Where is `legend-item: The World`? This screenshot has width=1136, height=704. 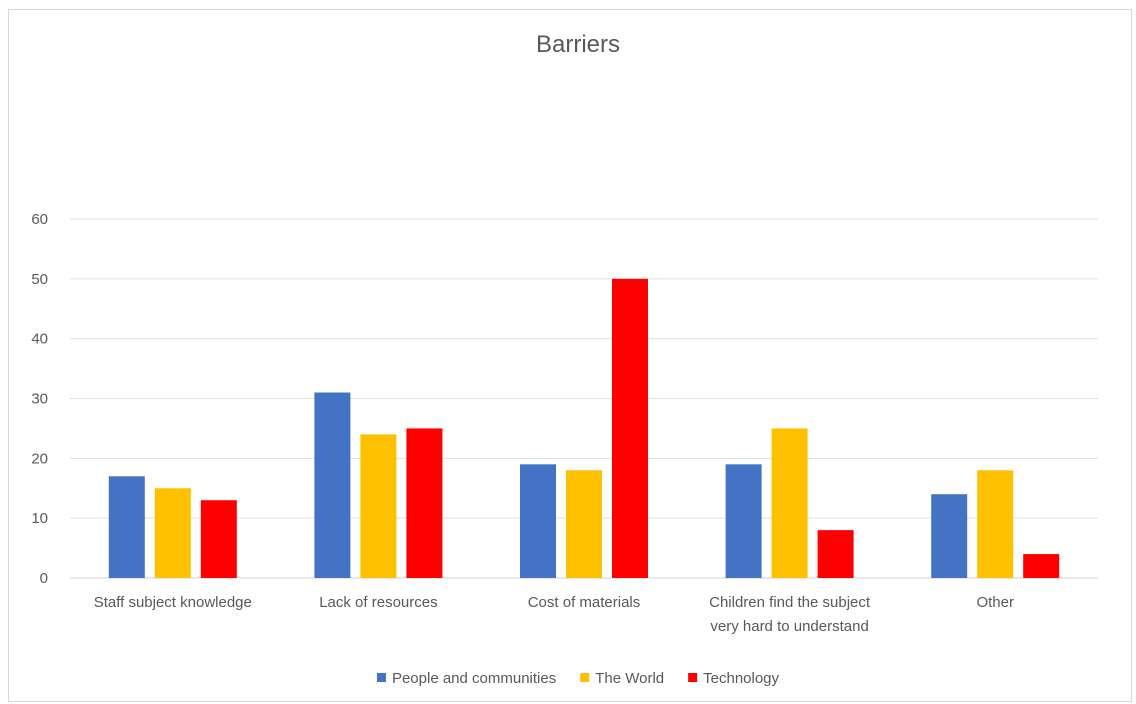
legend-item: The World is located at coordinates (622, 678).